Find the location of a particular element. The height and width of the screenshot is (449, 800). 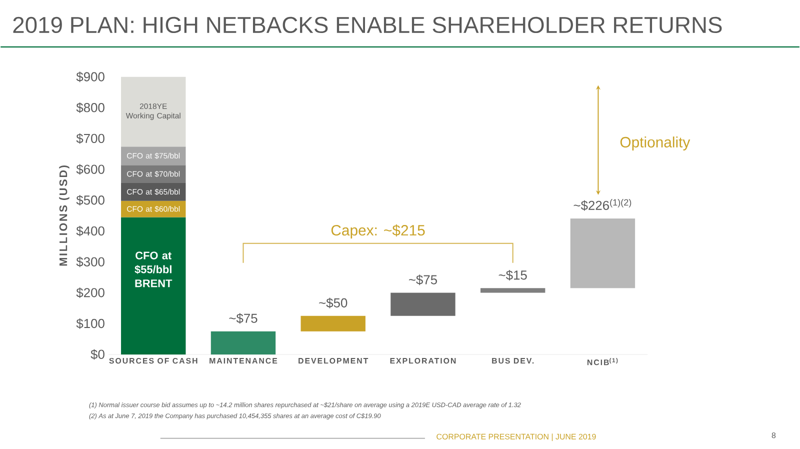

series-label: CFO at $55/bbl BRENT is located at coordinates (153, 269).